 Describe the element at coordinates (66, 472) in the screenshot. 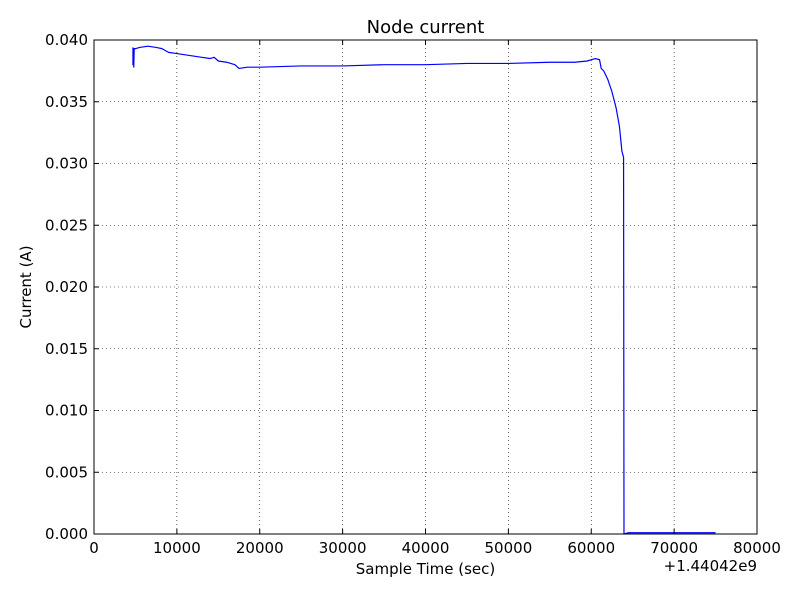

I see `y-tick-label: 0.005` at that location.